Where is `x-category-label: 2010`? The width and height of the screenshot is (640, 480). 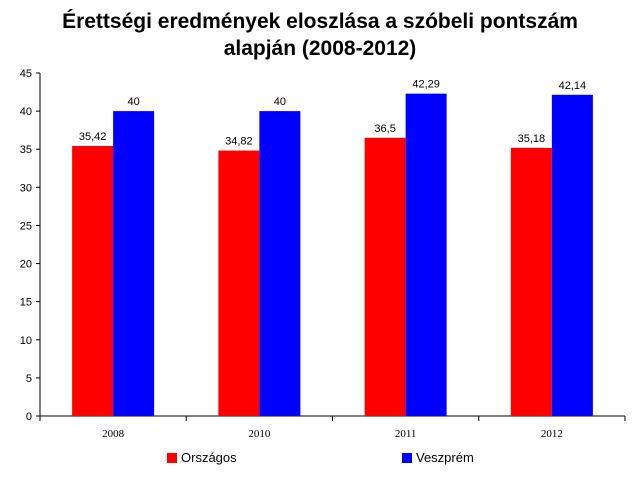 x-category-label: 2010 is located at coordinates (259, 434).